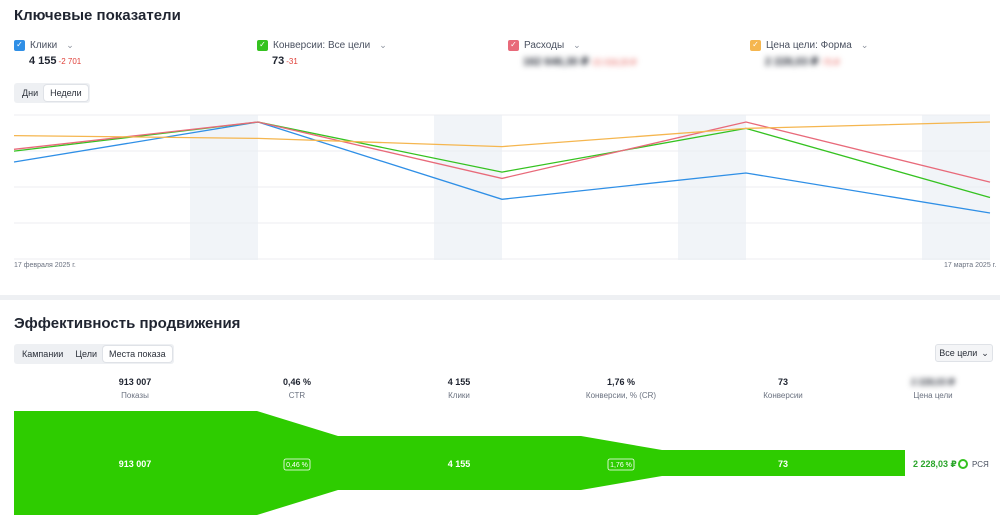 The image size is (1000, 526). Describe the element at coordinates (500, 297) in the screenshot. I see `section-divider` at that location.